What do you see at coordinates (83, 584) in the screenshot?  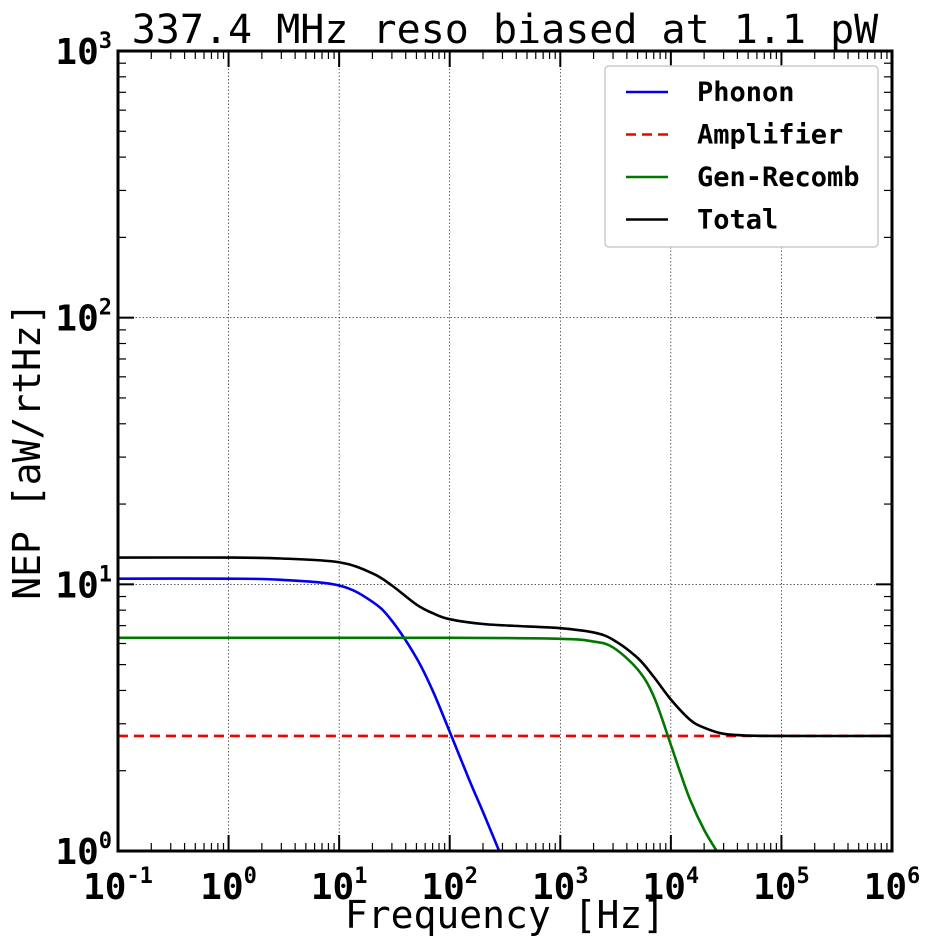 I see `y-tick-label: 10¹` at bounding box center [83, 584].